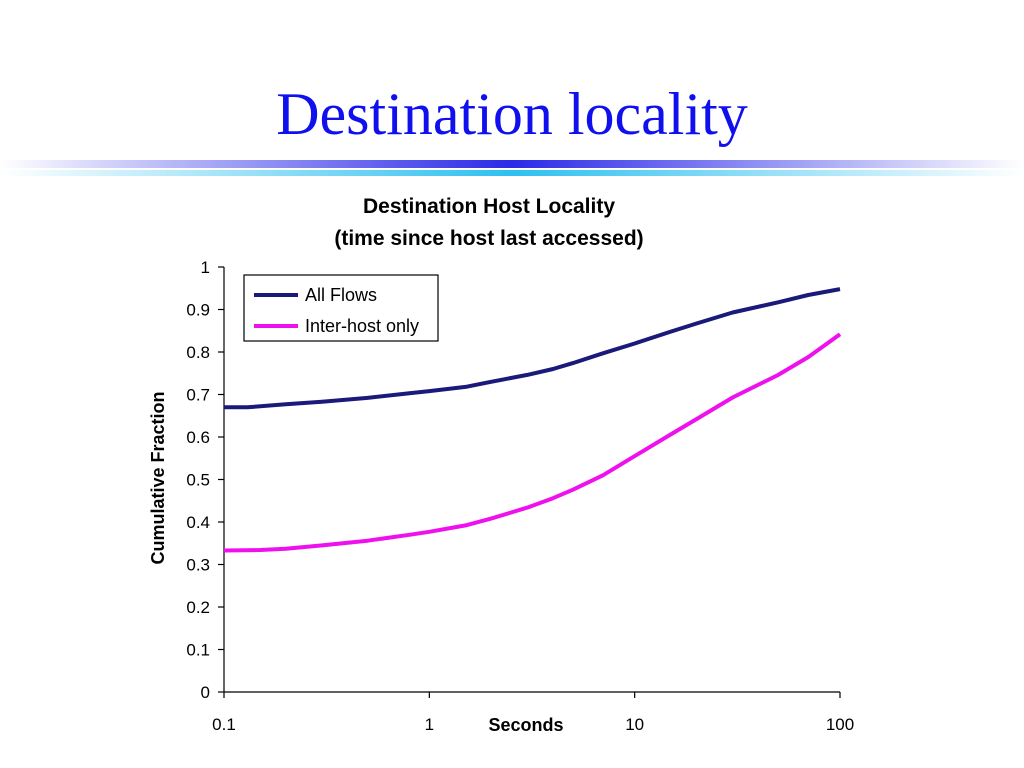  I want to click on x-tick-label: 100, so click(840, 724).